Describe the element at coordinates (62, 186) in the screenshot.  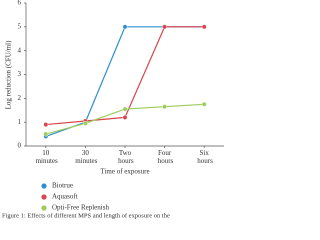
I see `legend-label: Biotrue` at that location.